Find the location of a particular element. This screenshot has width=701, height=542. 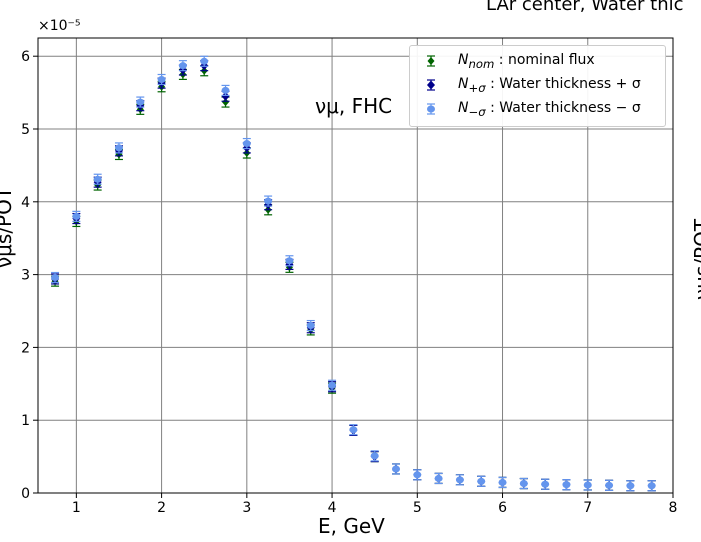

legend-subscript: −σ is located at coordinates (477, 111).